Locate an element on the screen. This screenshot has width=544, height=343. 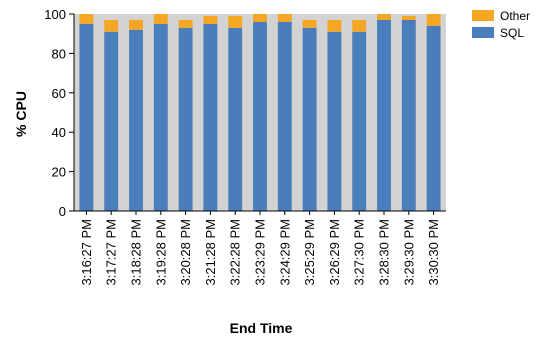
x-tick-label: 3:16:27 PM is located at coordinates (86, 252).